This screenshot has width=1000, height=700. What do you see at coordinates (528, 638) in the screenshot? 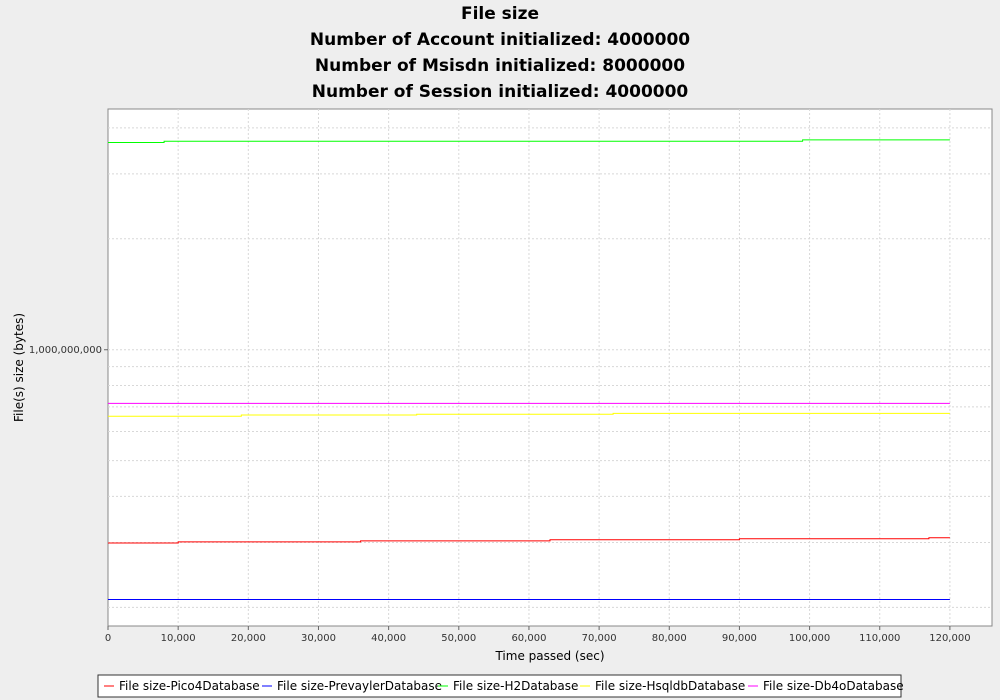
I see `x-tick-label: 60,000` at bounding box center [528, 638].